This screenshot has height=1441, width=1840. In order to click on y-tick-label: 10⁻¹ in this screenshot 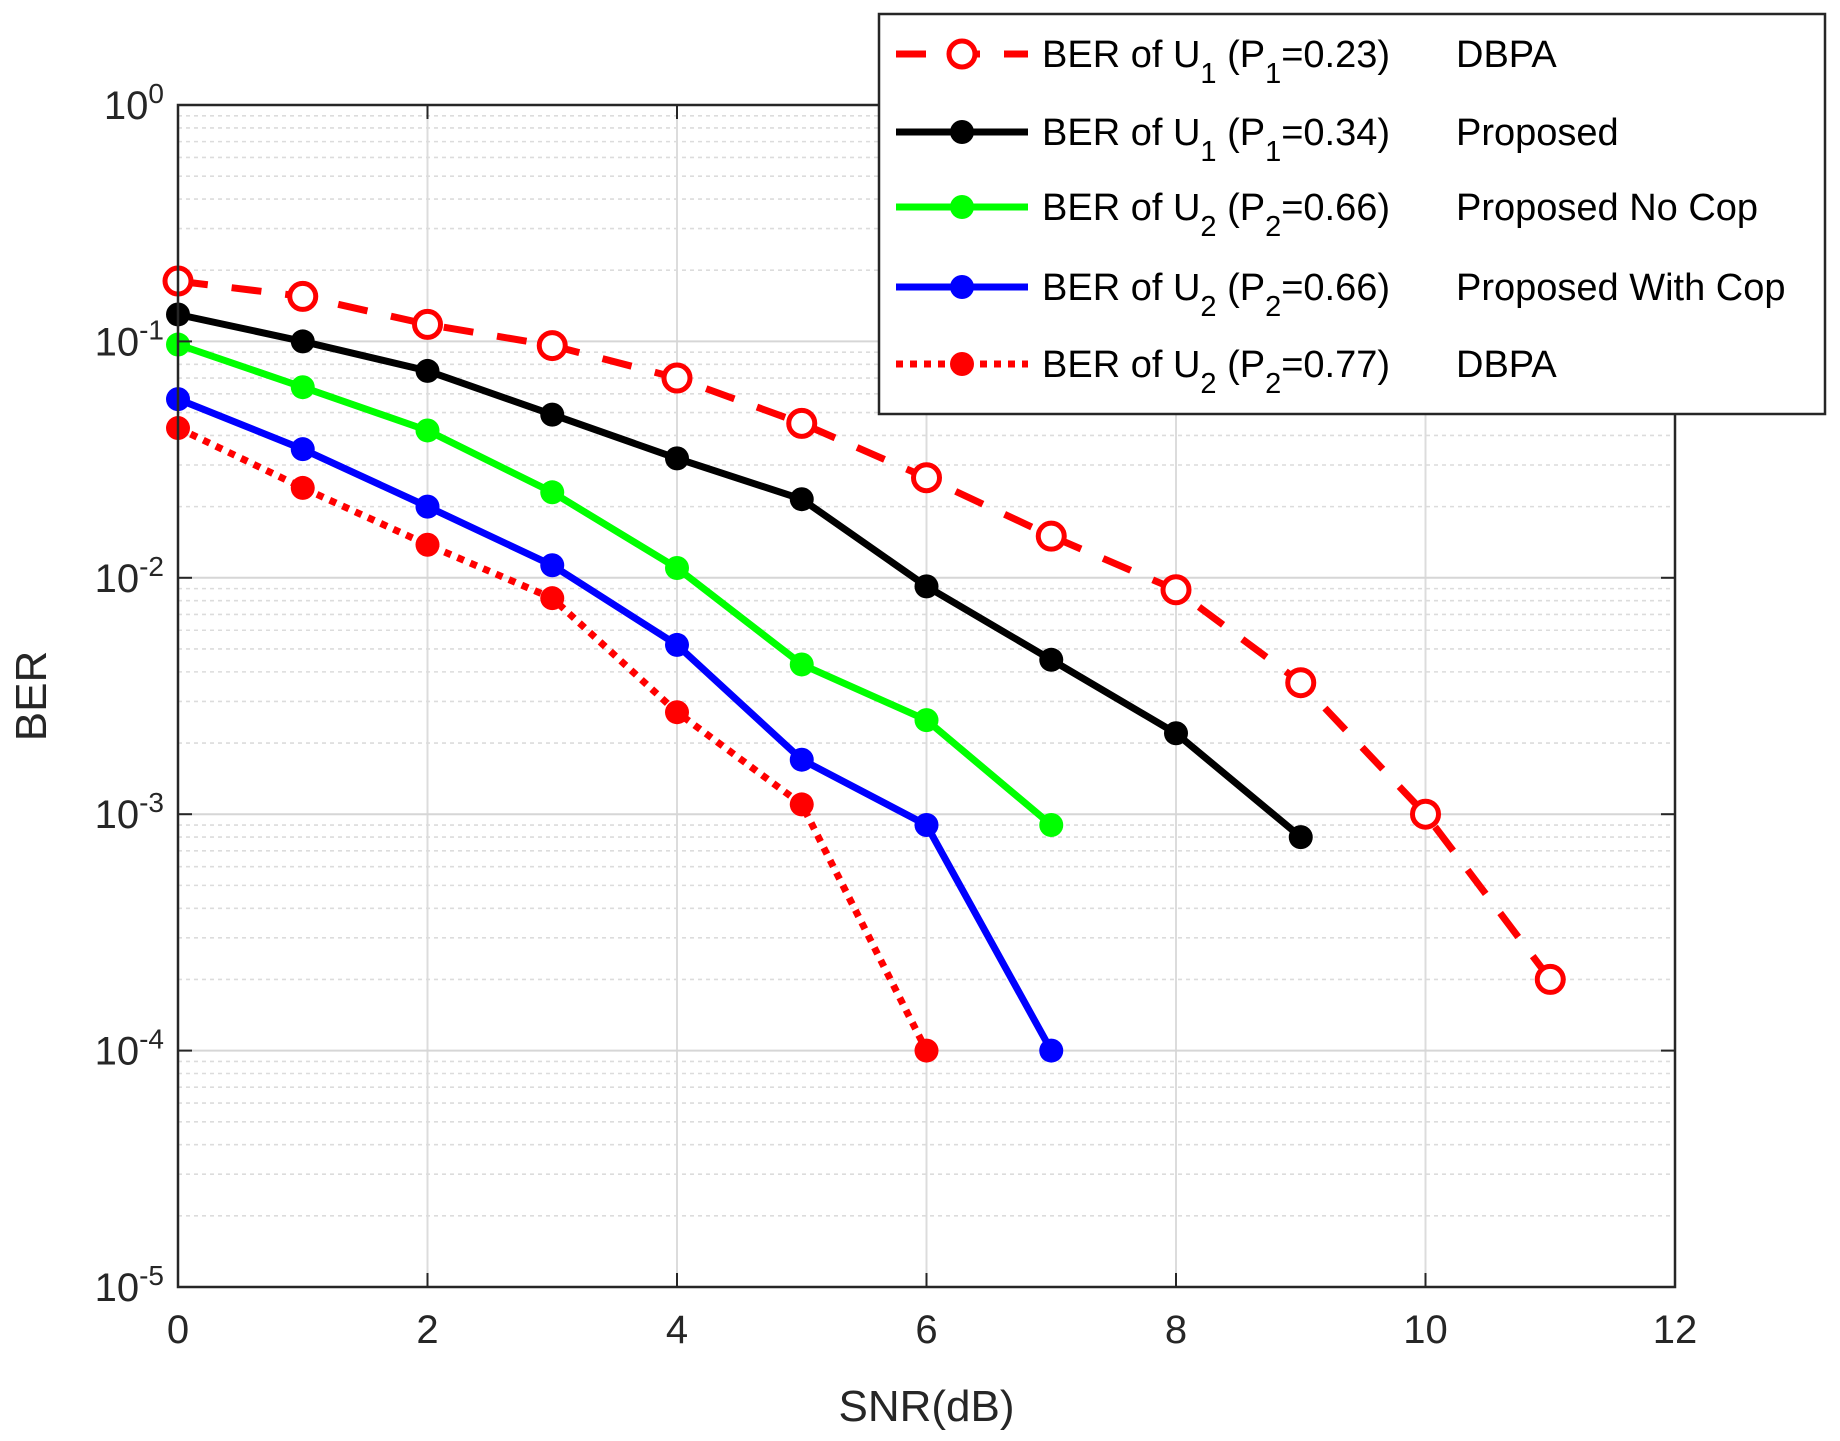, I will do `click(129, 339)`.